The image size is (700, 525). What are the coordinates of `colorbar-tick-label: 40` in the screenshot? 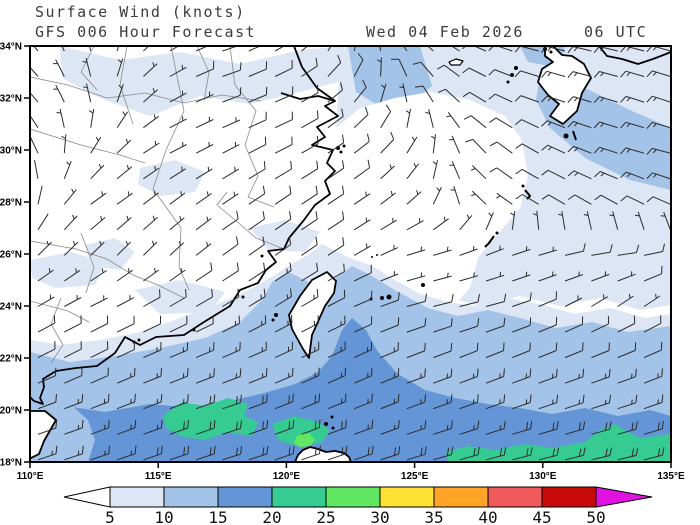 It's located at (487, 516).